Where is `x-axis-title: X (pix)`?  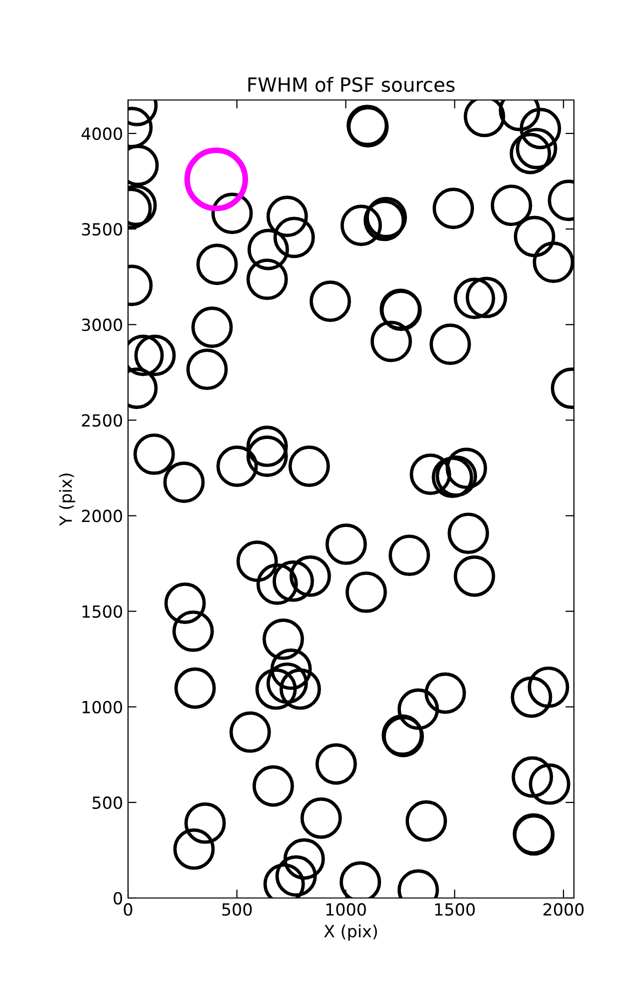
x-axis-title: X (pix) is located at coordinates (350, 932).